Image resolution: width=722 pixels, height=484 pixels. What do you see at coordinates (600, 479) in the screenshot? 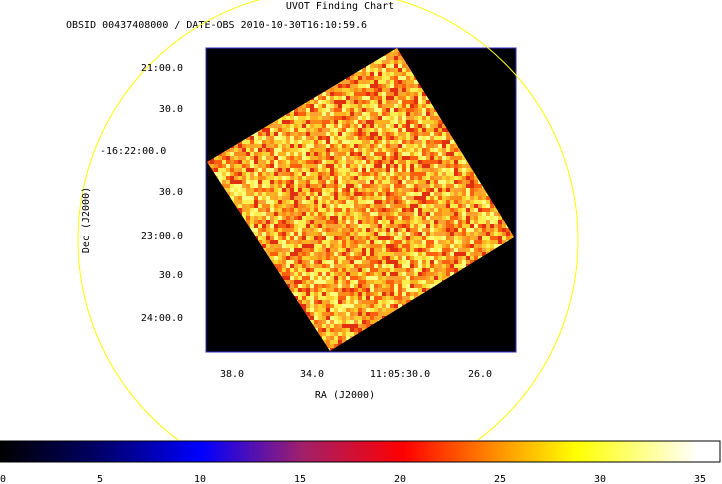
I see `colorbar-tick-label: 30` at bounding box center [600, 479].